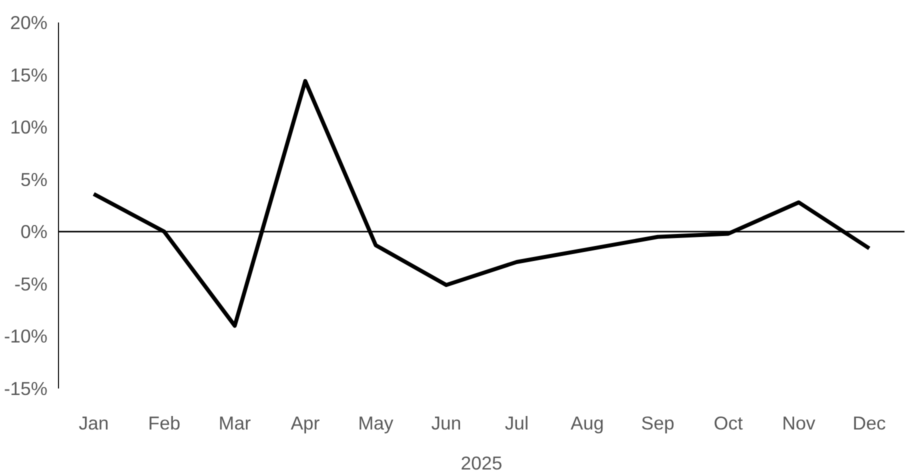 The width and height of the screenshot is (924, 472). I want to click on y-tick-label: 20%, so click(29, 22).